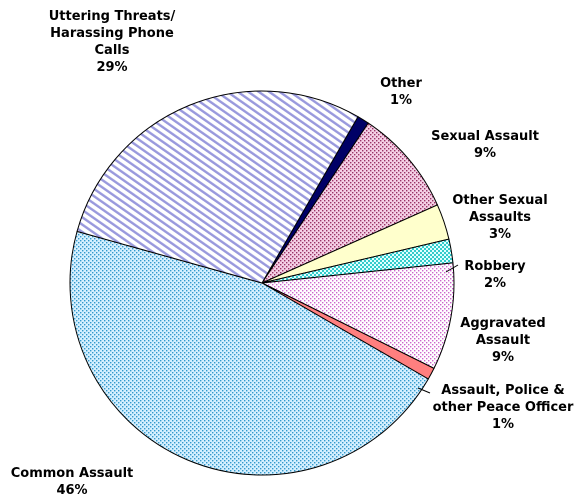 The width and height of the screenshot is (579, 504). Describe the element at coordinates (401, 83) in the screenshot. I see `category-name: Other` at that location.